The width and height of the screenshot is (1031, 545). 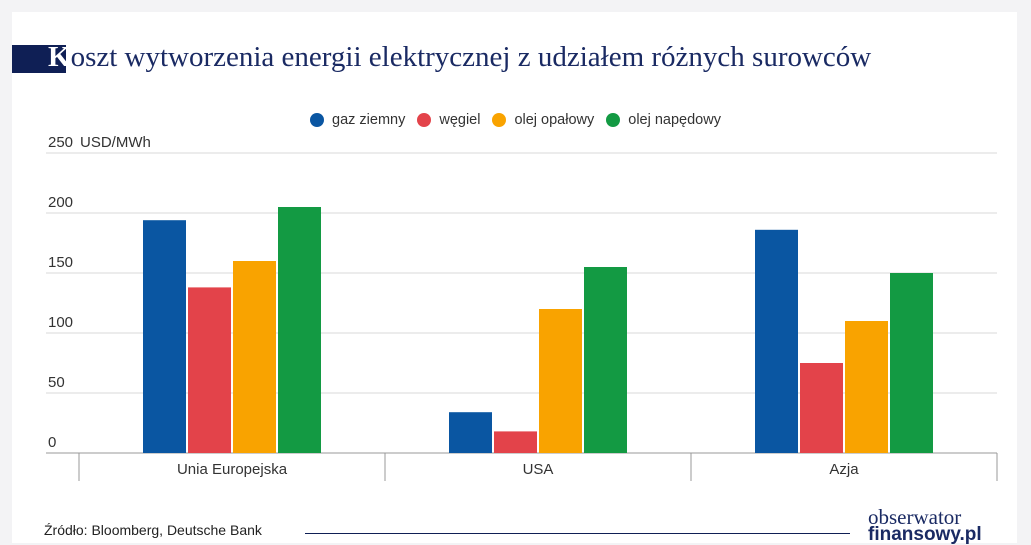 I want to click on legend-label: olej opałowy, so click(x=554, y=120).